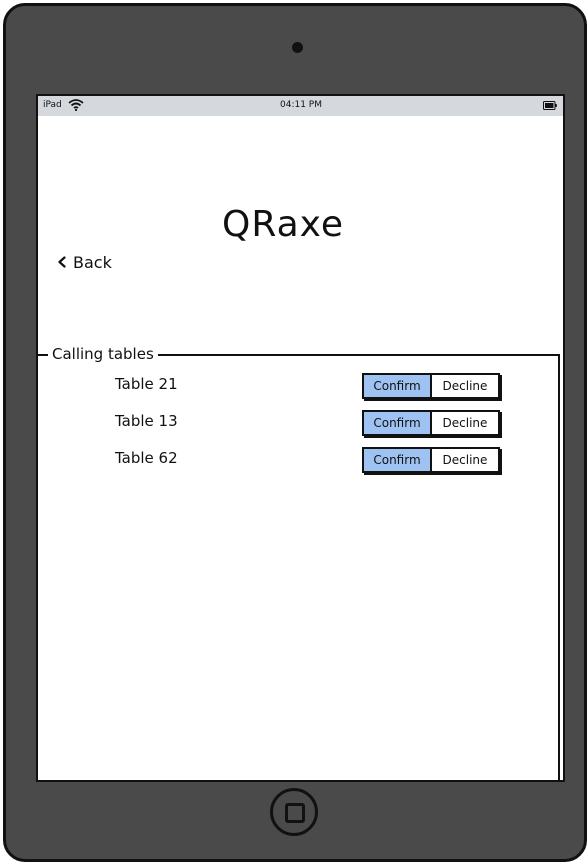 The image size is (588, 863). Describe the element at coordinates (92, 262) in the screenshot. I see `back-label: Back` at that location.